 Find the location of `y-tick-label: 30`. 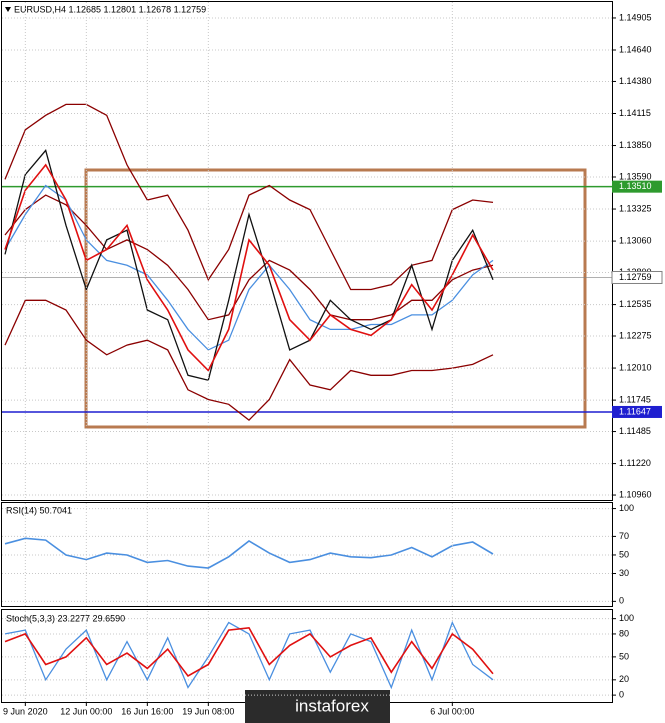

y-tick-label: 30 is located at coordinates (624, 573).